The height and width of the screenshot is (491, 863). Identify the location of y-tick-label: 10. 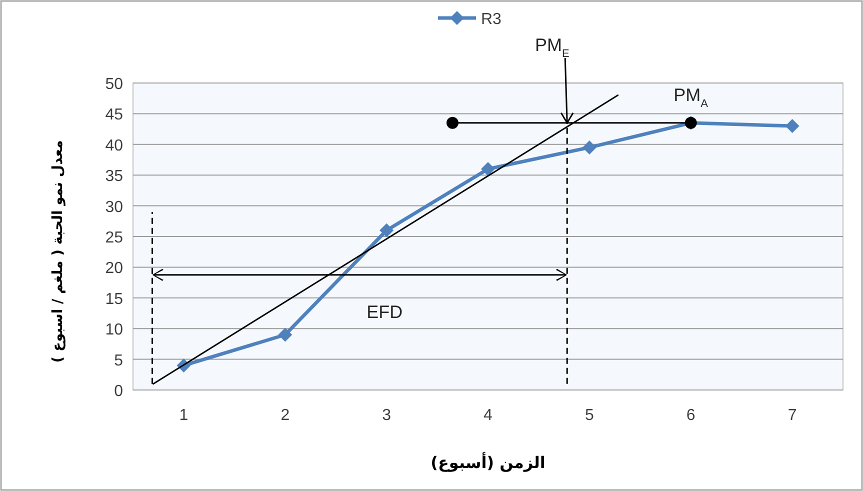
(114, 330).